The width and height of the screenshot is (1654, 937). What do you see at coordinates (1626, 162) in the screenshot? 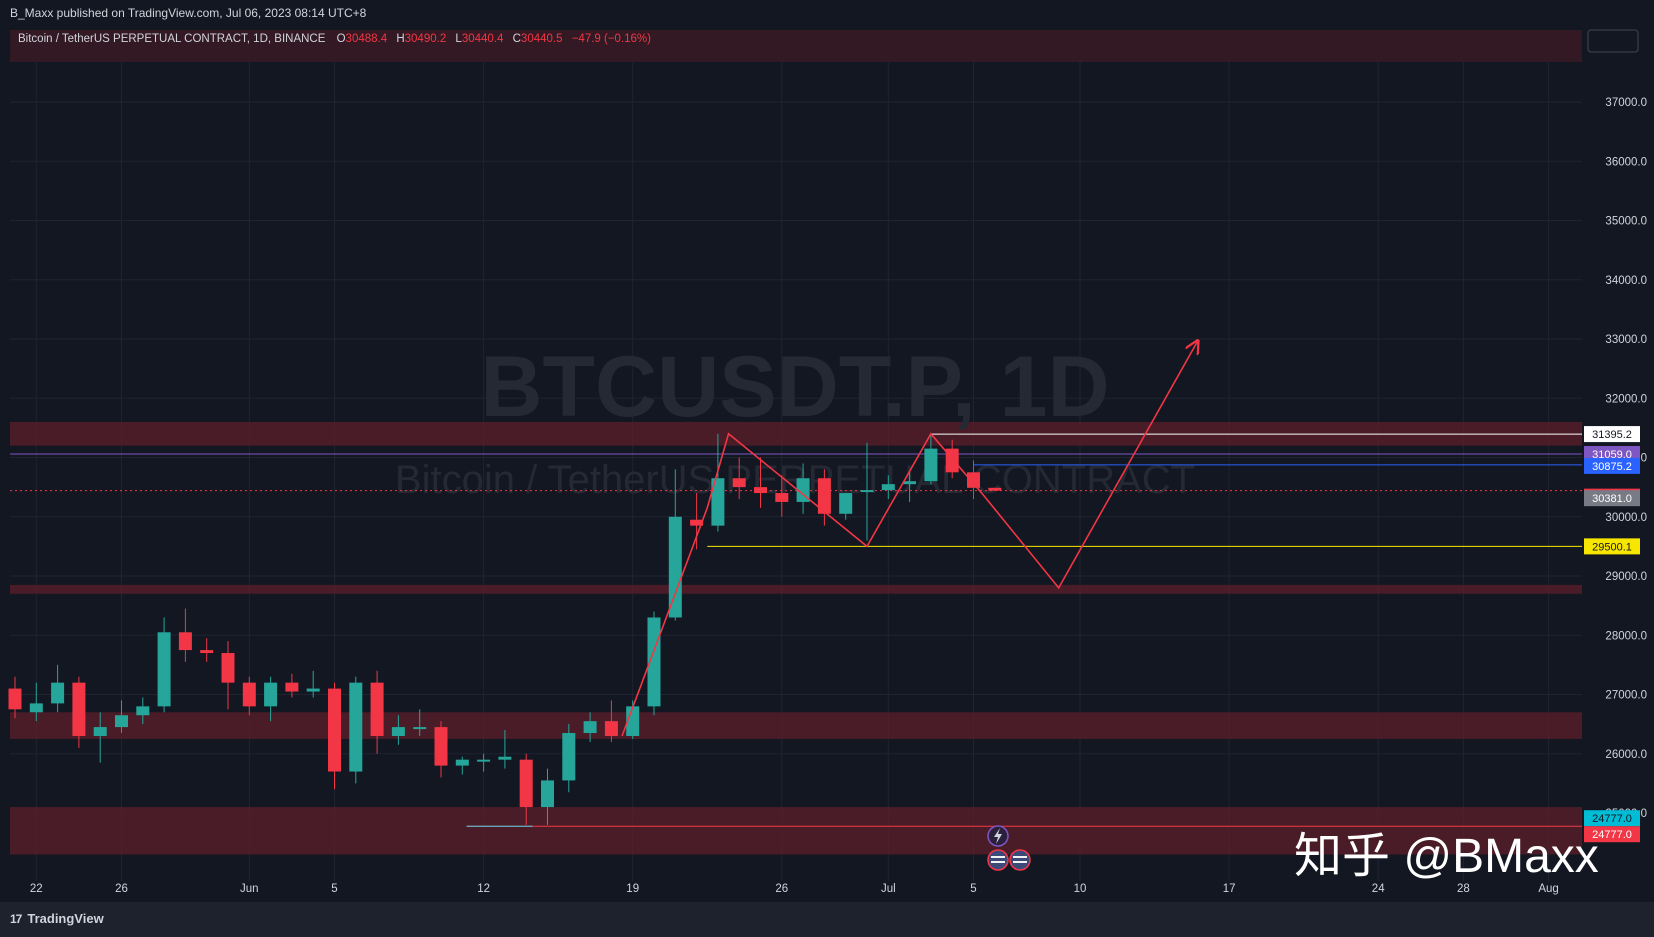
I see `price-tick-label: 36000.0` at bounding box center [1626, 162].